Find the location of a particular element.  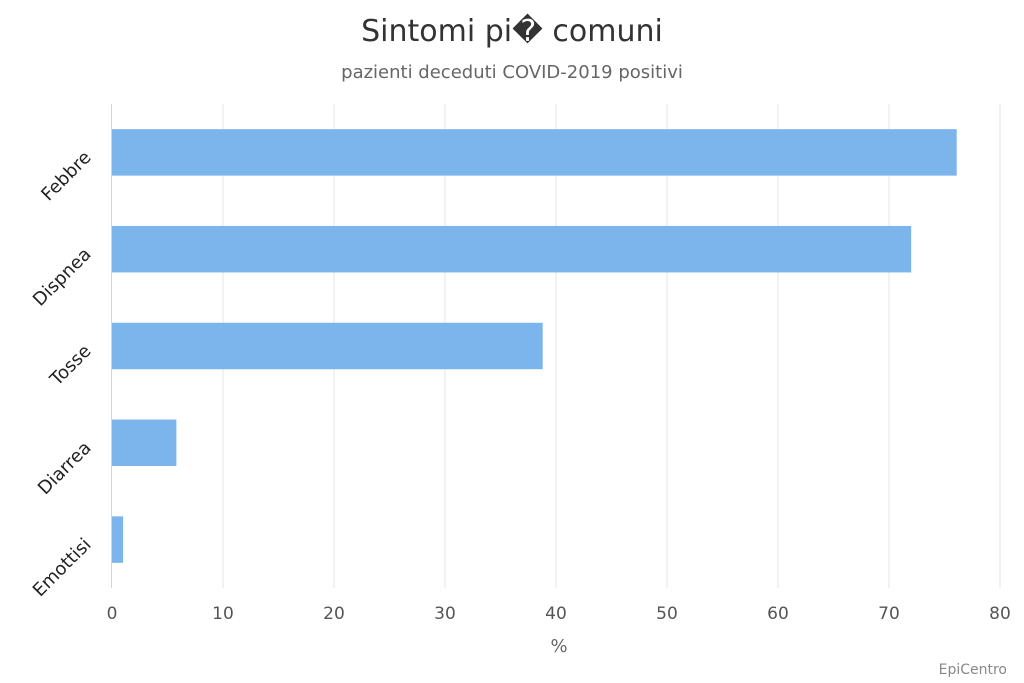

bar-diarrea is located at coordinates (144, 443).